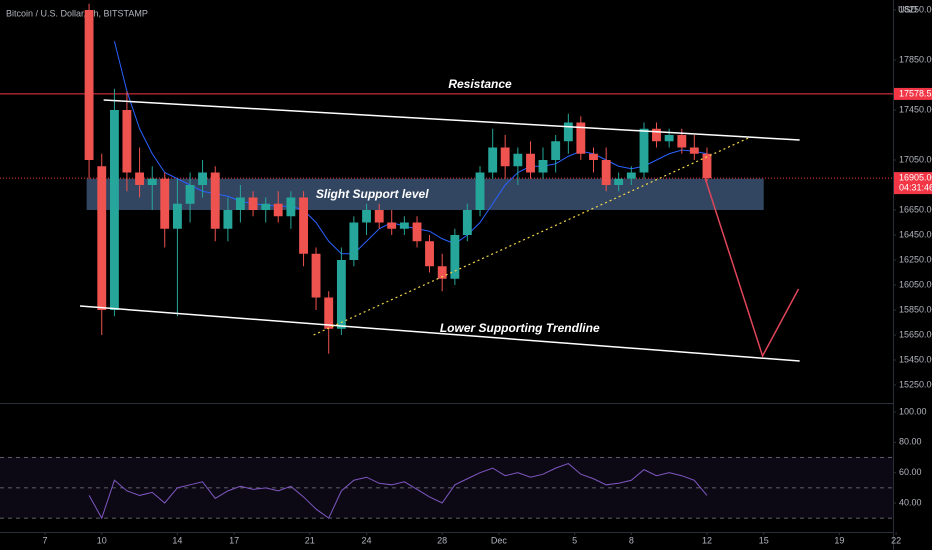 The width and height of the screenshot is (932, 550). Describe the element at coordinates (310, 540) in the screenshot. I see `x-tick-label: 21` at that location.